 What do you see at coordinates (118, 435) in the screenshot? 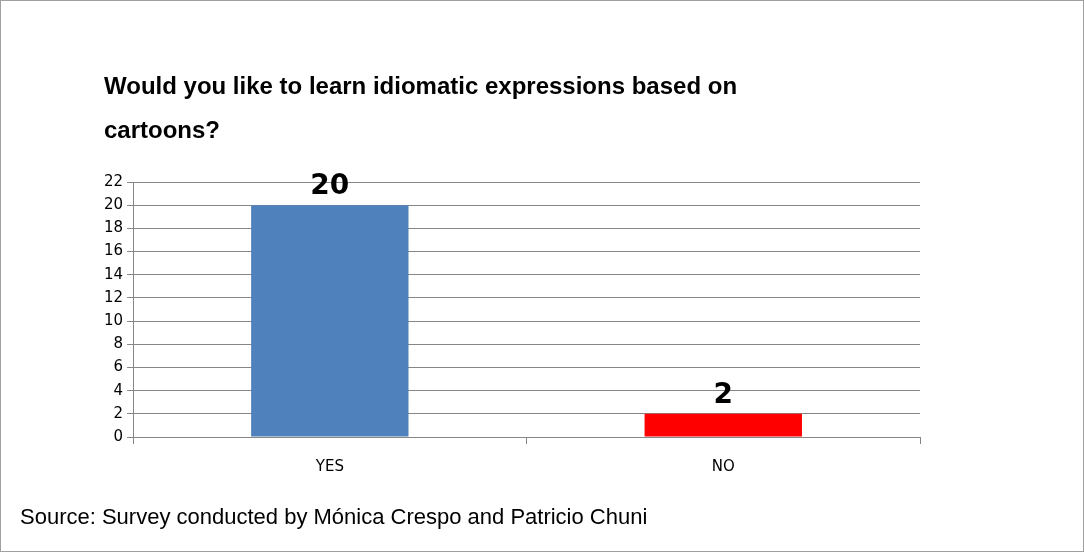
I see `y-tick-label: 0` at bounding box center [118, 435].